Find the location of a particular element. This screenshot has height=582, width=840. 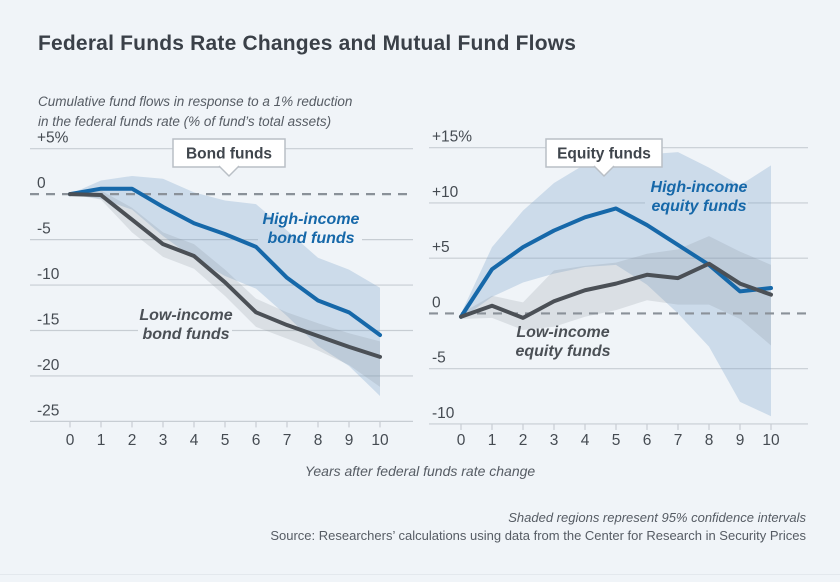

y-tick-label: +10 is located at coordinates (445, 192).